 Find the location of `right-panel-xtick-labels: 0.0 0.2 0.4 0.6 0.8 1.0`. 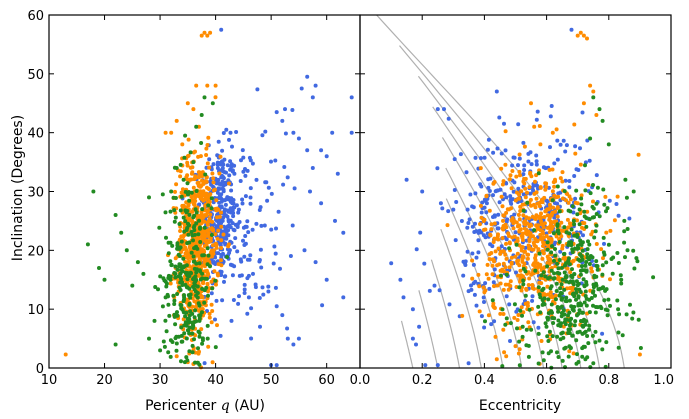

right-panel-xtick-labels: 0.0 0.2 0.4 0.6 0.8 1.0 is located at coordinates (512, 380).